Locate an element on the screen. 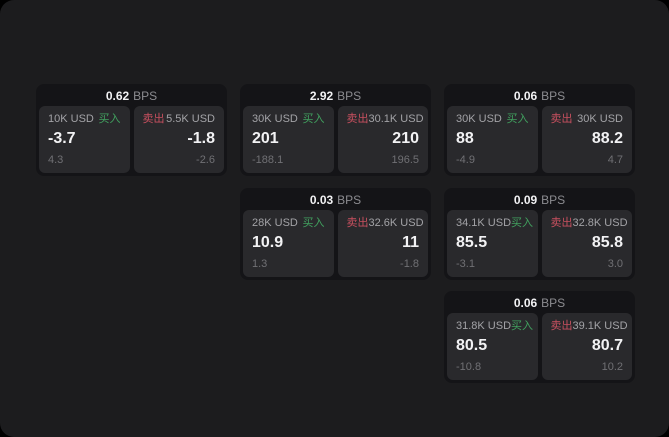 The image size is (669, 437). buy-price: 88 is located at coordinates (465, 138).